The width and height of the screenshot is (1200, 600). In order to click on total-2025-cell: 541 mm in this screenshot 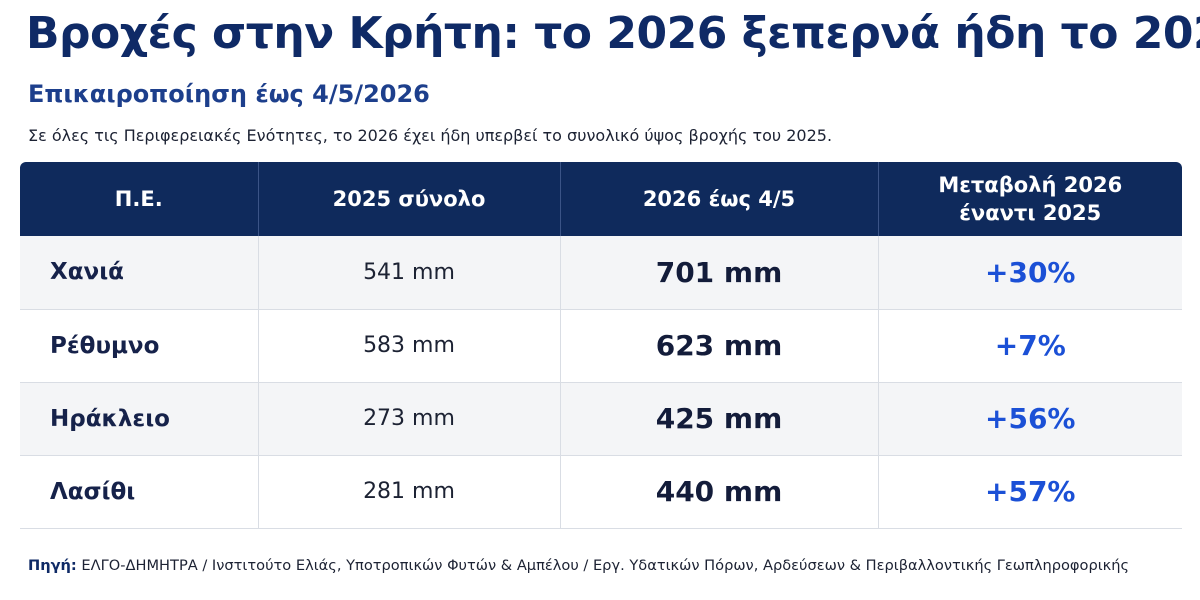, I will do `click(409, 273)`.